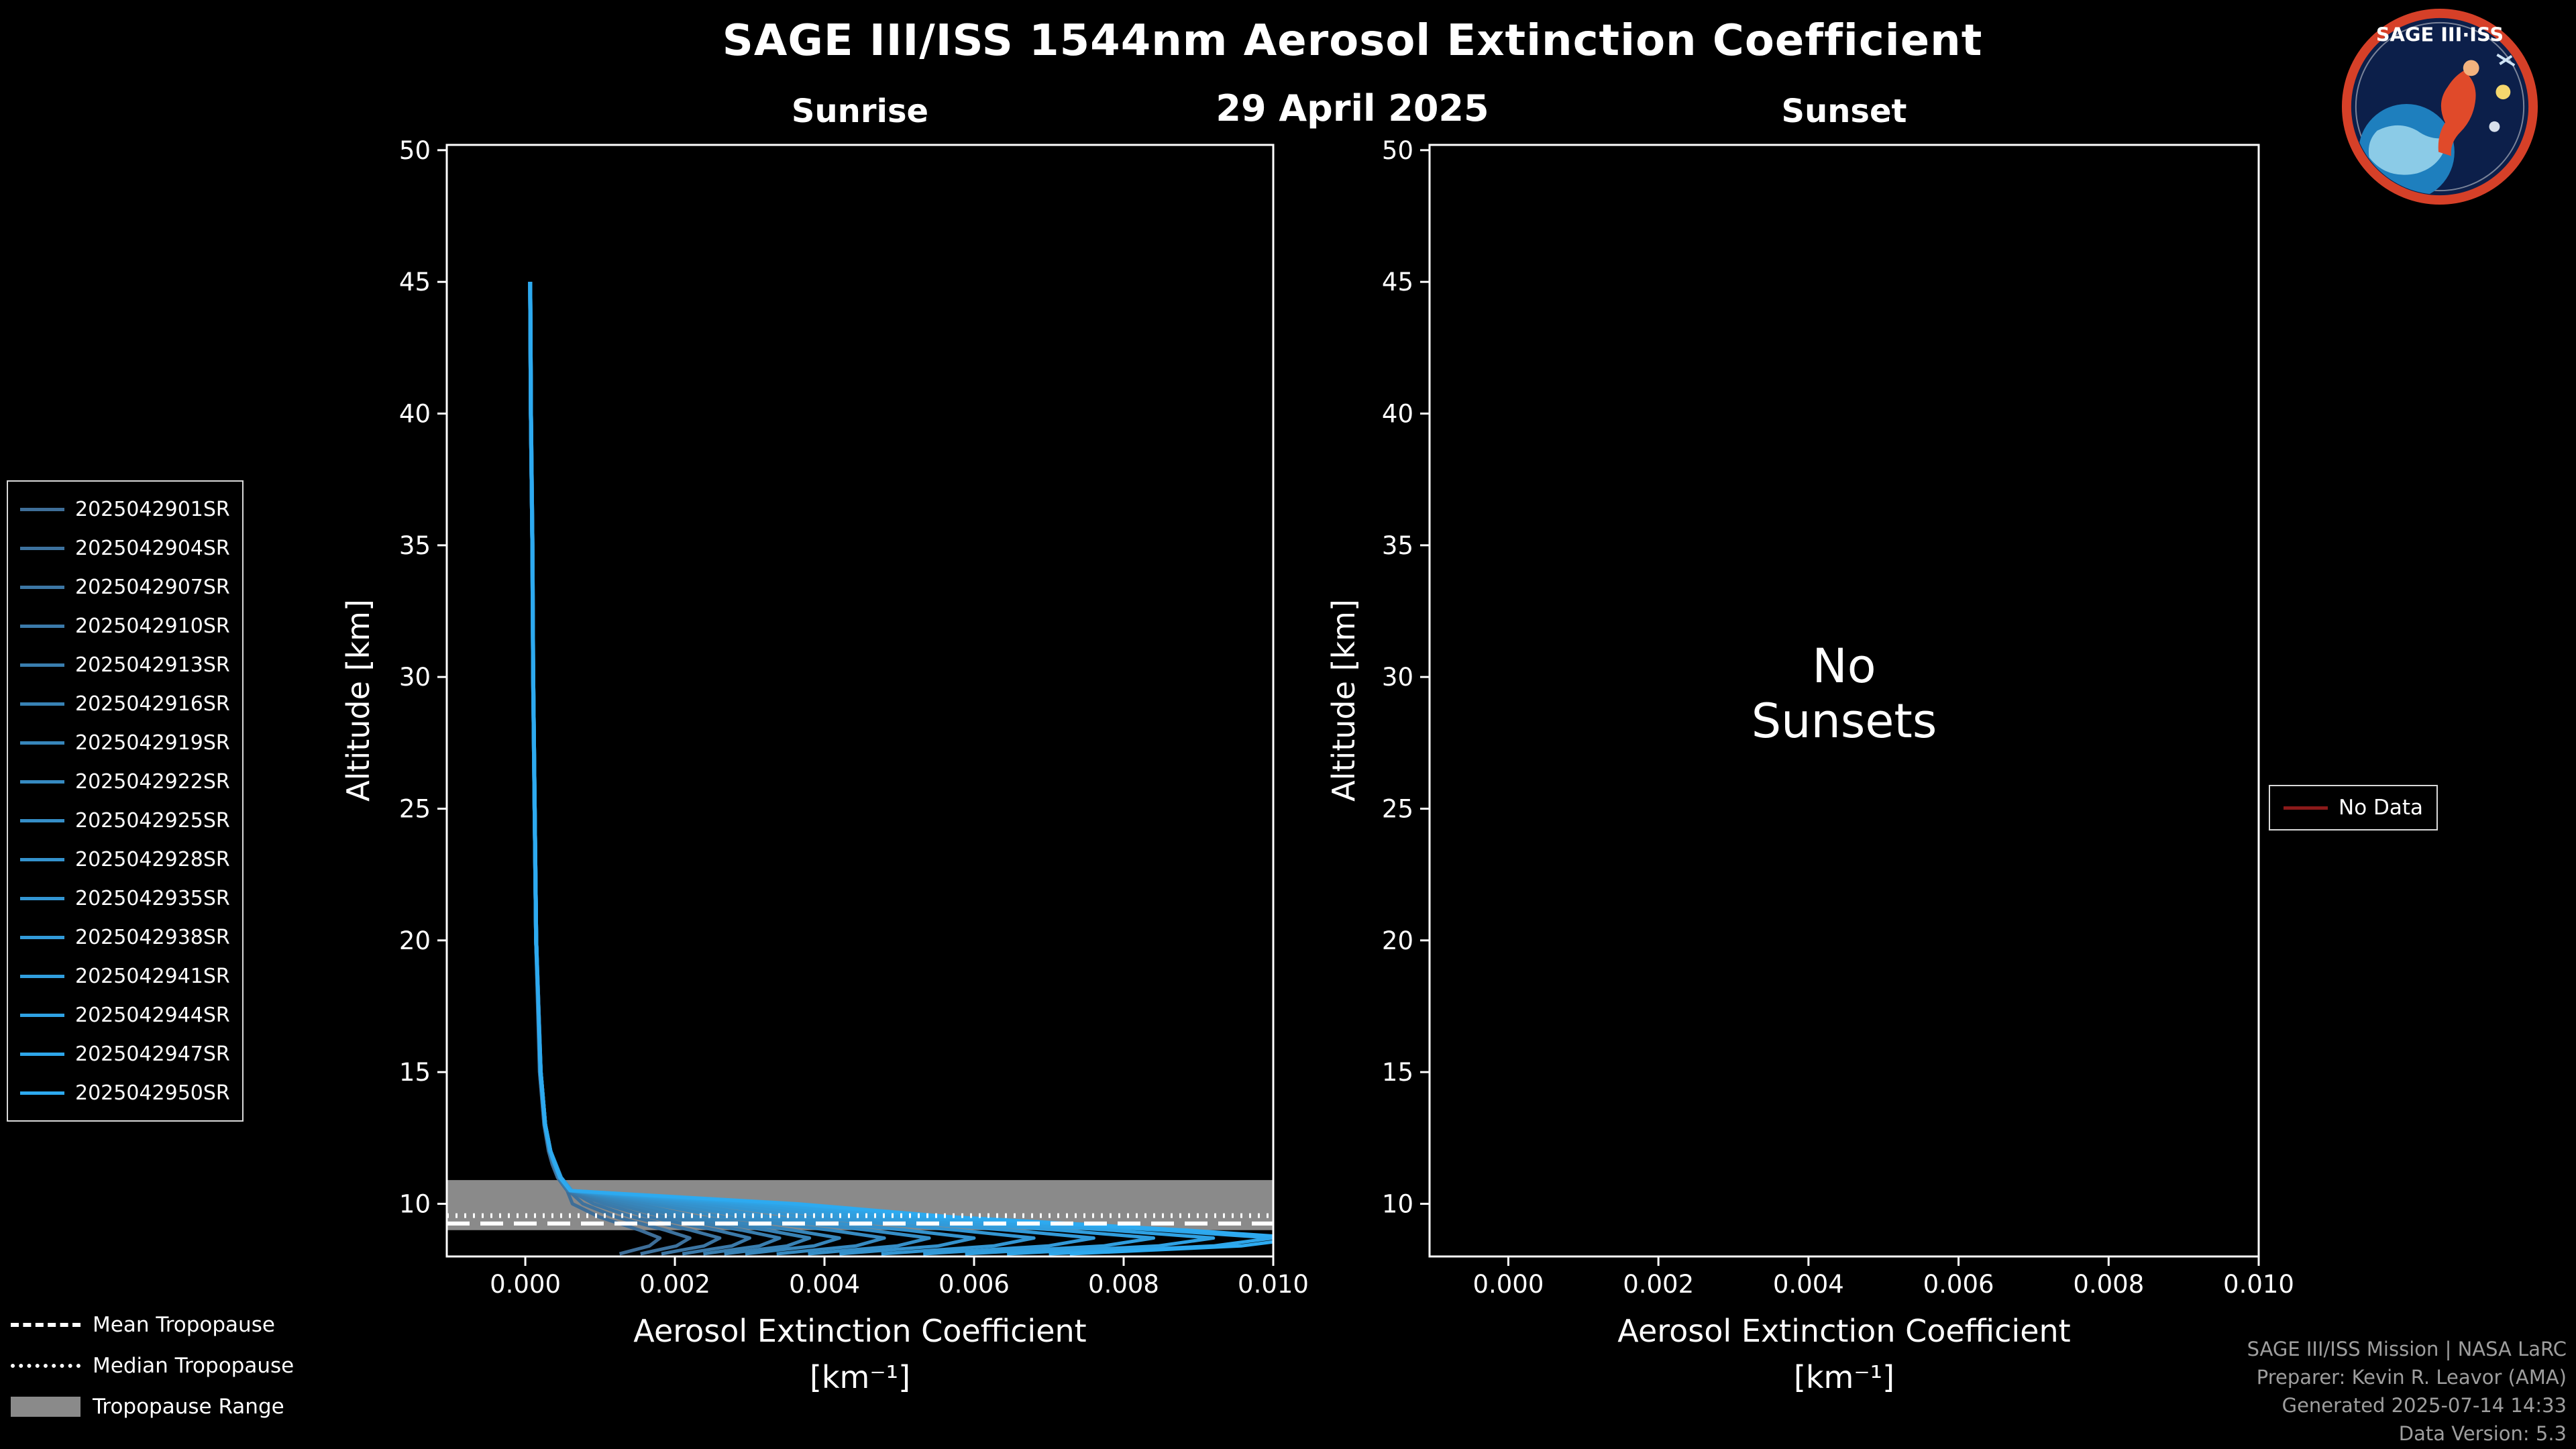 Image resolution: width=2576 pixels, height=1449 pixels. I want to click on logo-title-text: SAGE III·ISS, so click(2440, 34).